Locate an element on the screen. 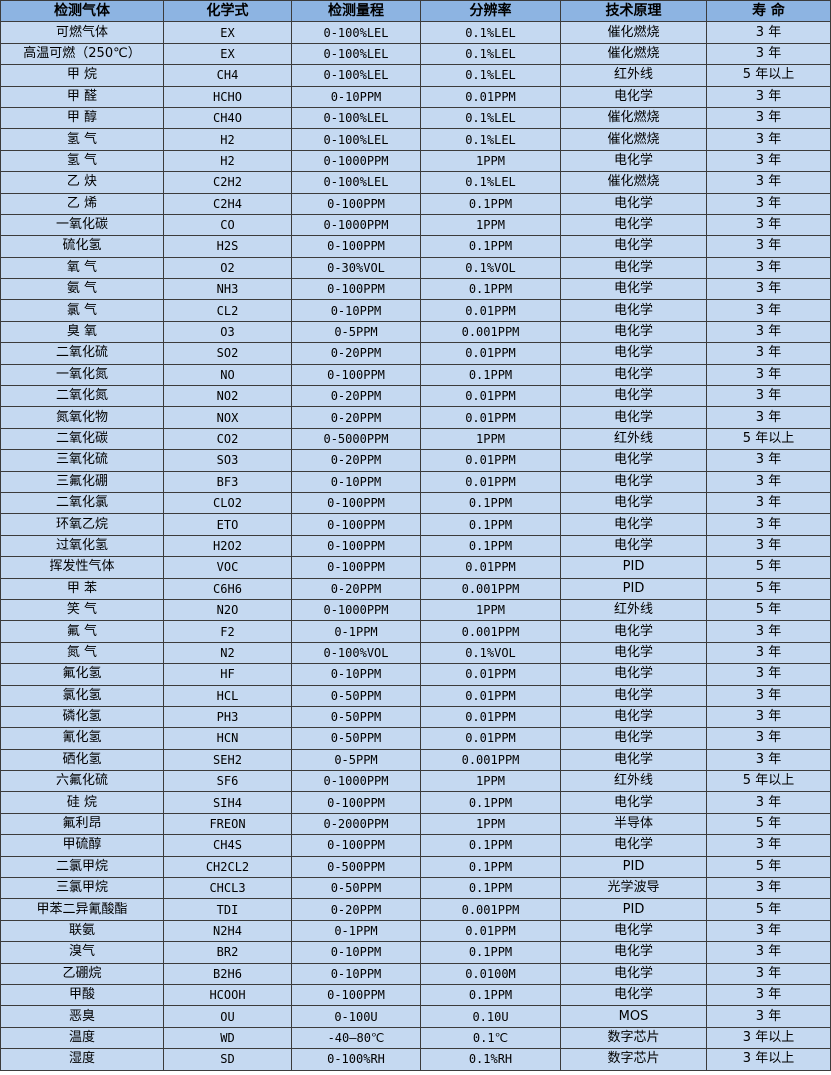 The width and height of the screenshot is (831, 1075). table-row: 氧 气 O2 0-30%VOL 0.1%VOL 电化学 3 年 is located at coordinates (415, 268).